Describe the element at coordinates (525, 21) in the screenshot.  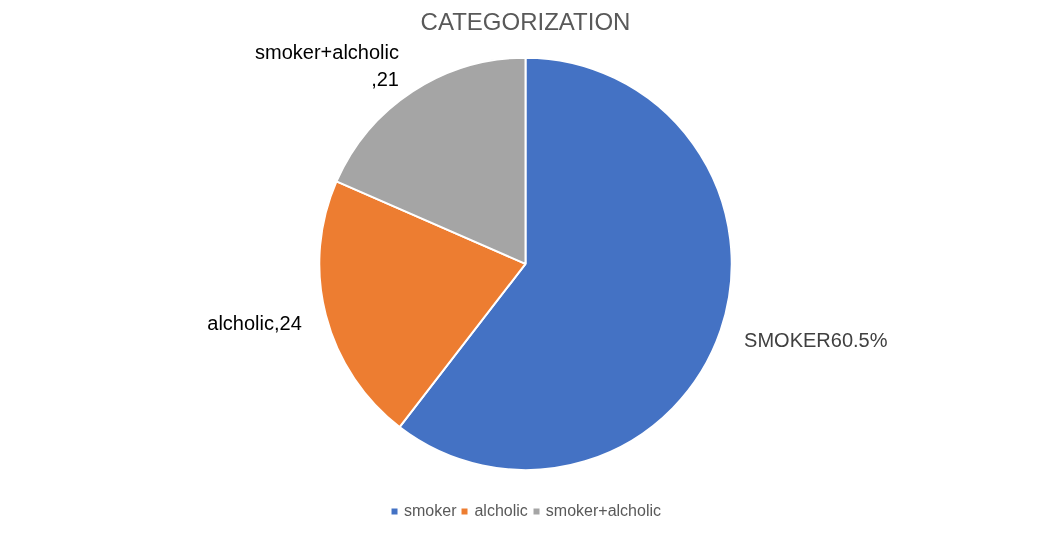
I see `chart-title: CATEGORIZATION` at that location.